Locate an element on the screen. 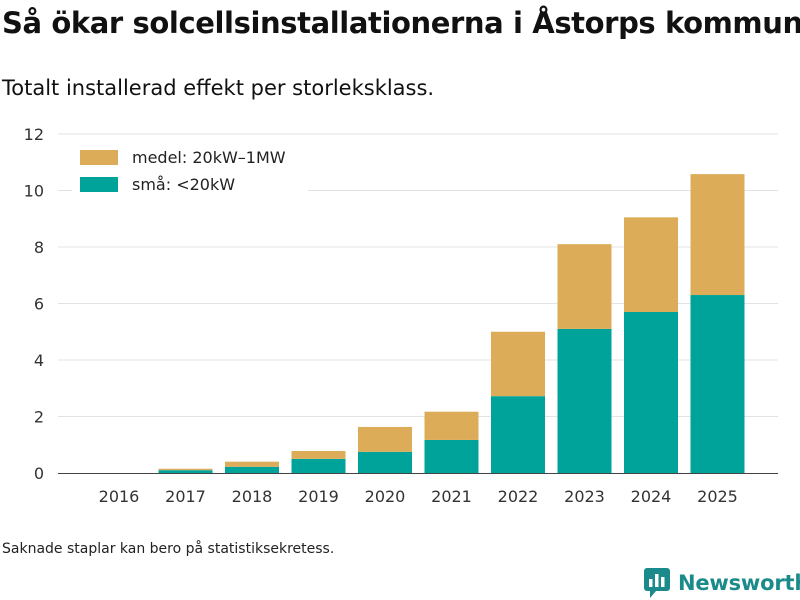  bar-medel-2021 is located at coordinates (451, 425).